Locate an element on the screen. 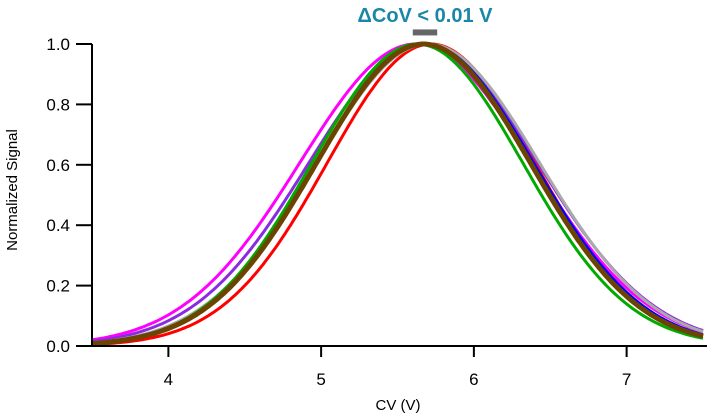 The width and height of the screenshot is (707, 416). x-tick-label: 5 is located at coordinates (320, 379).